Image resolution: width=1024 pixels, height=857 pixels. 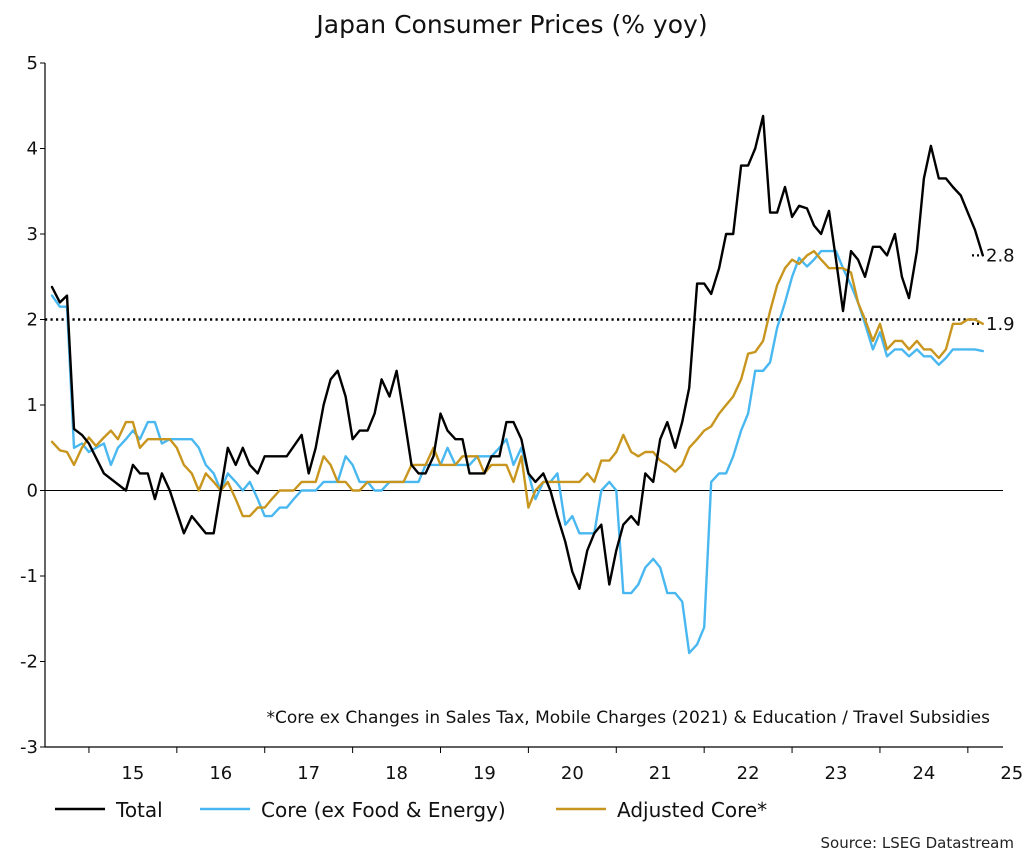 What do you see at coordinates (29, 747) in the screenshot?
I see `y-tick-label: -3` at bounding box center [29, 747].